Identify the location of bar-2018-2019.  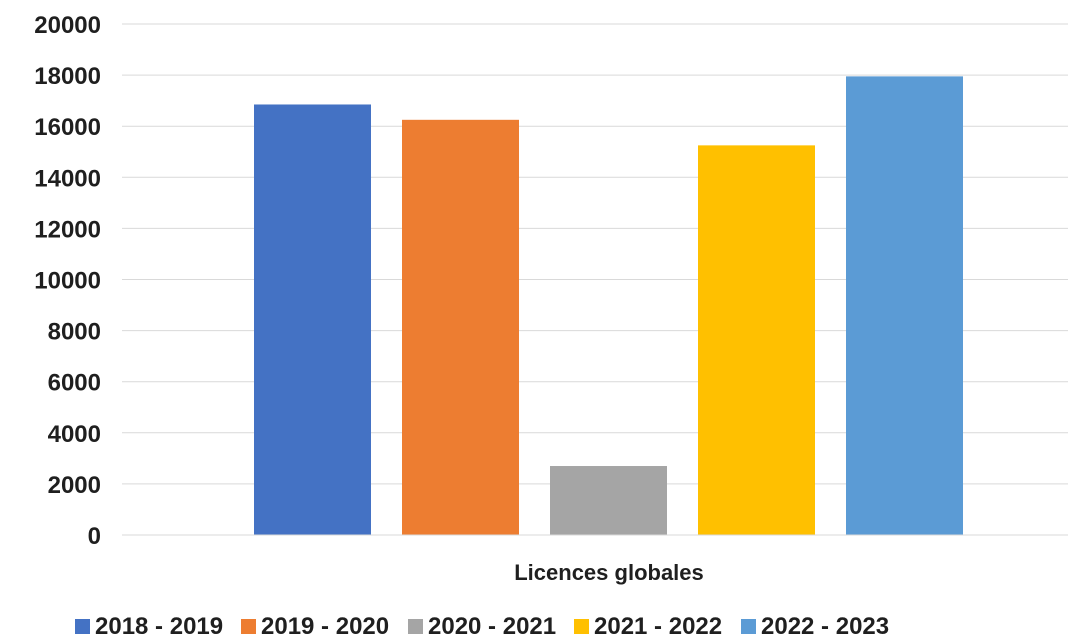
(312, 320).